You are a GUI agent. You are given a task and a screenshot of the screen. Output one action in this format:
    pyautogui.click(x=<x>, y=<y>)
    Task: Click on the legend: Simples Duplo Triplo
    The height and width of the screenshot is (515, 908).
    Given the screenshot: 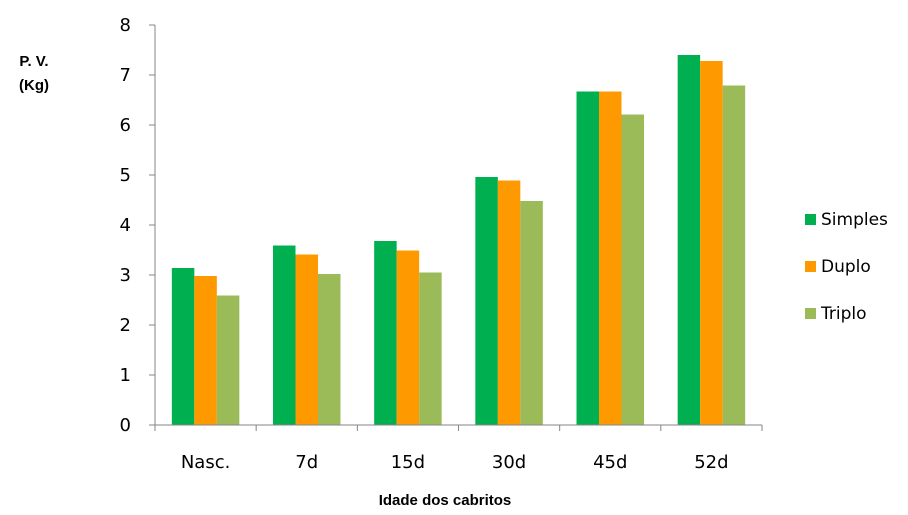 What is the action you would take?
    pyautogui.click(x=846, y=267)
    